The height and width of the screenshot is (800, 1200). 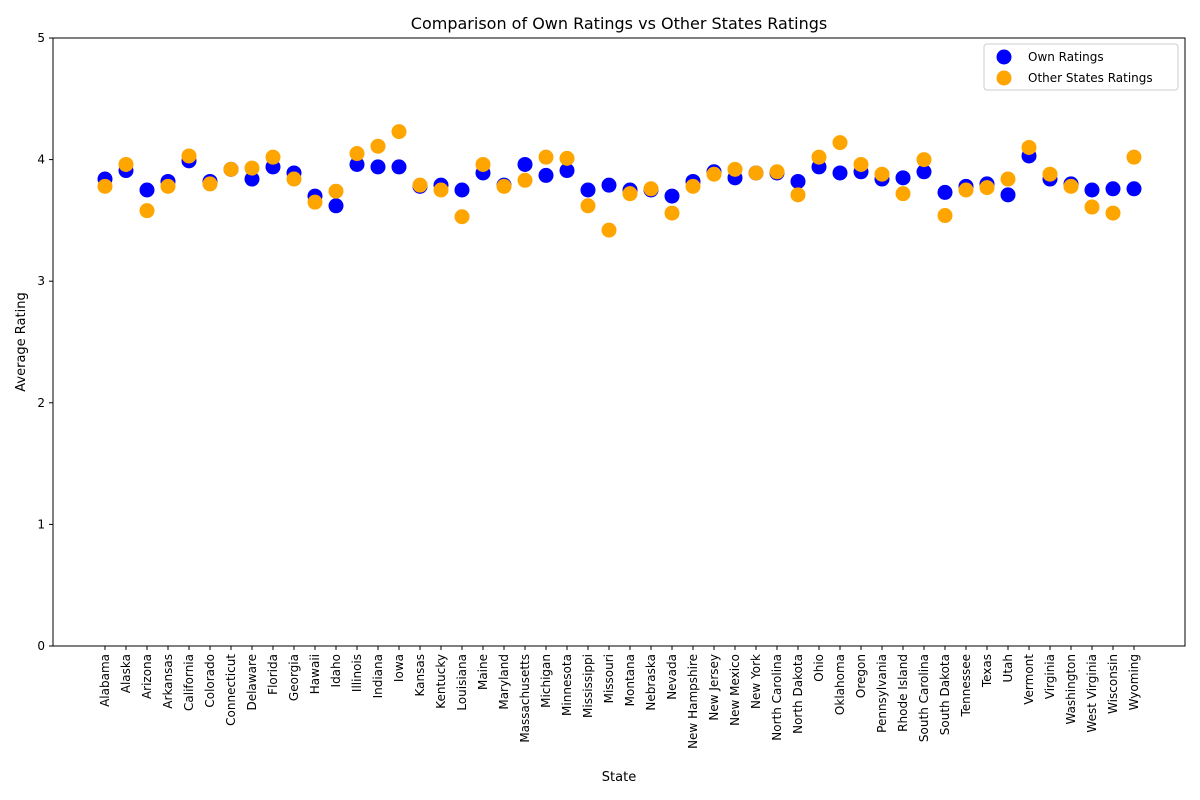 What do you see at coordinates (714, 687) in the screenshot?
I see `x-tick-label: New Jersey` at bounding box center [714, 687].